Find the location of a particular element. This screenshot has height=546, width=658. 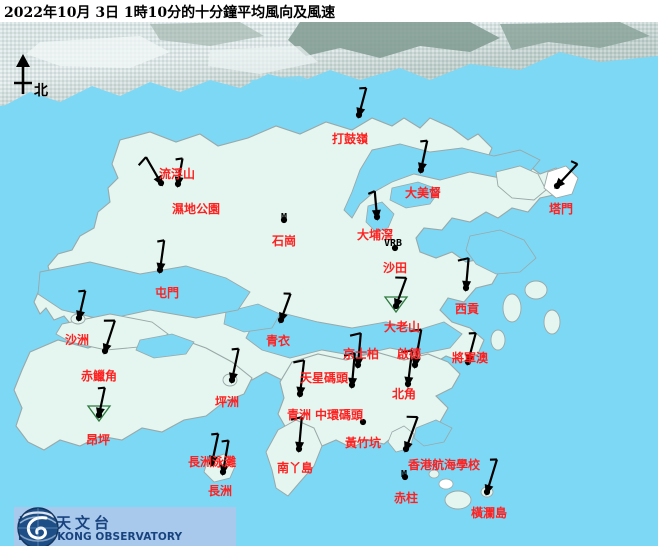

title-bar: 2022年10月 3日 1時10分的十分鐘平均風向及風速 is located at coordinates (329, 11).